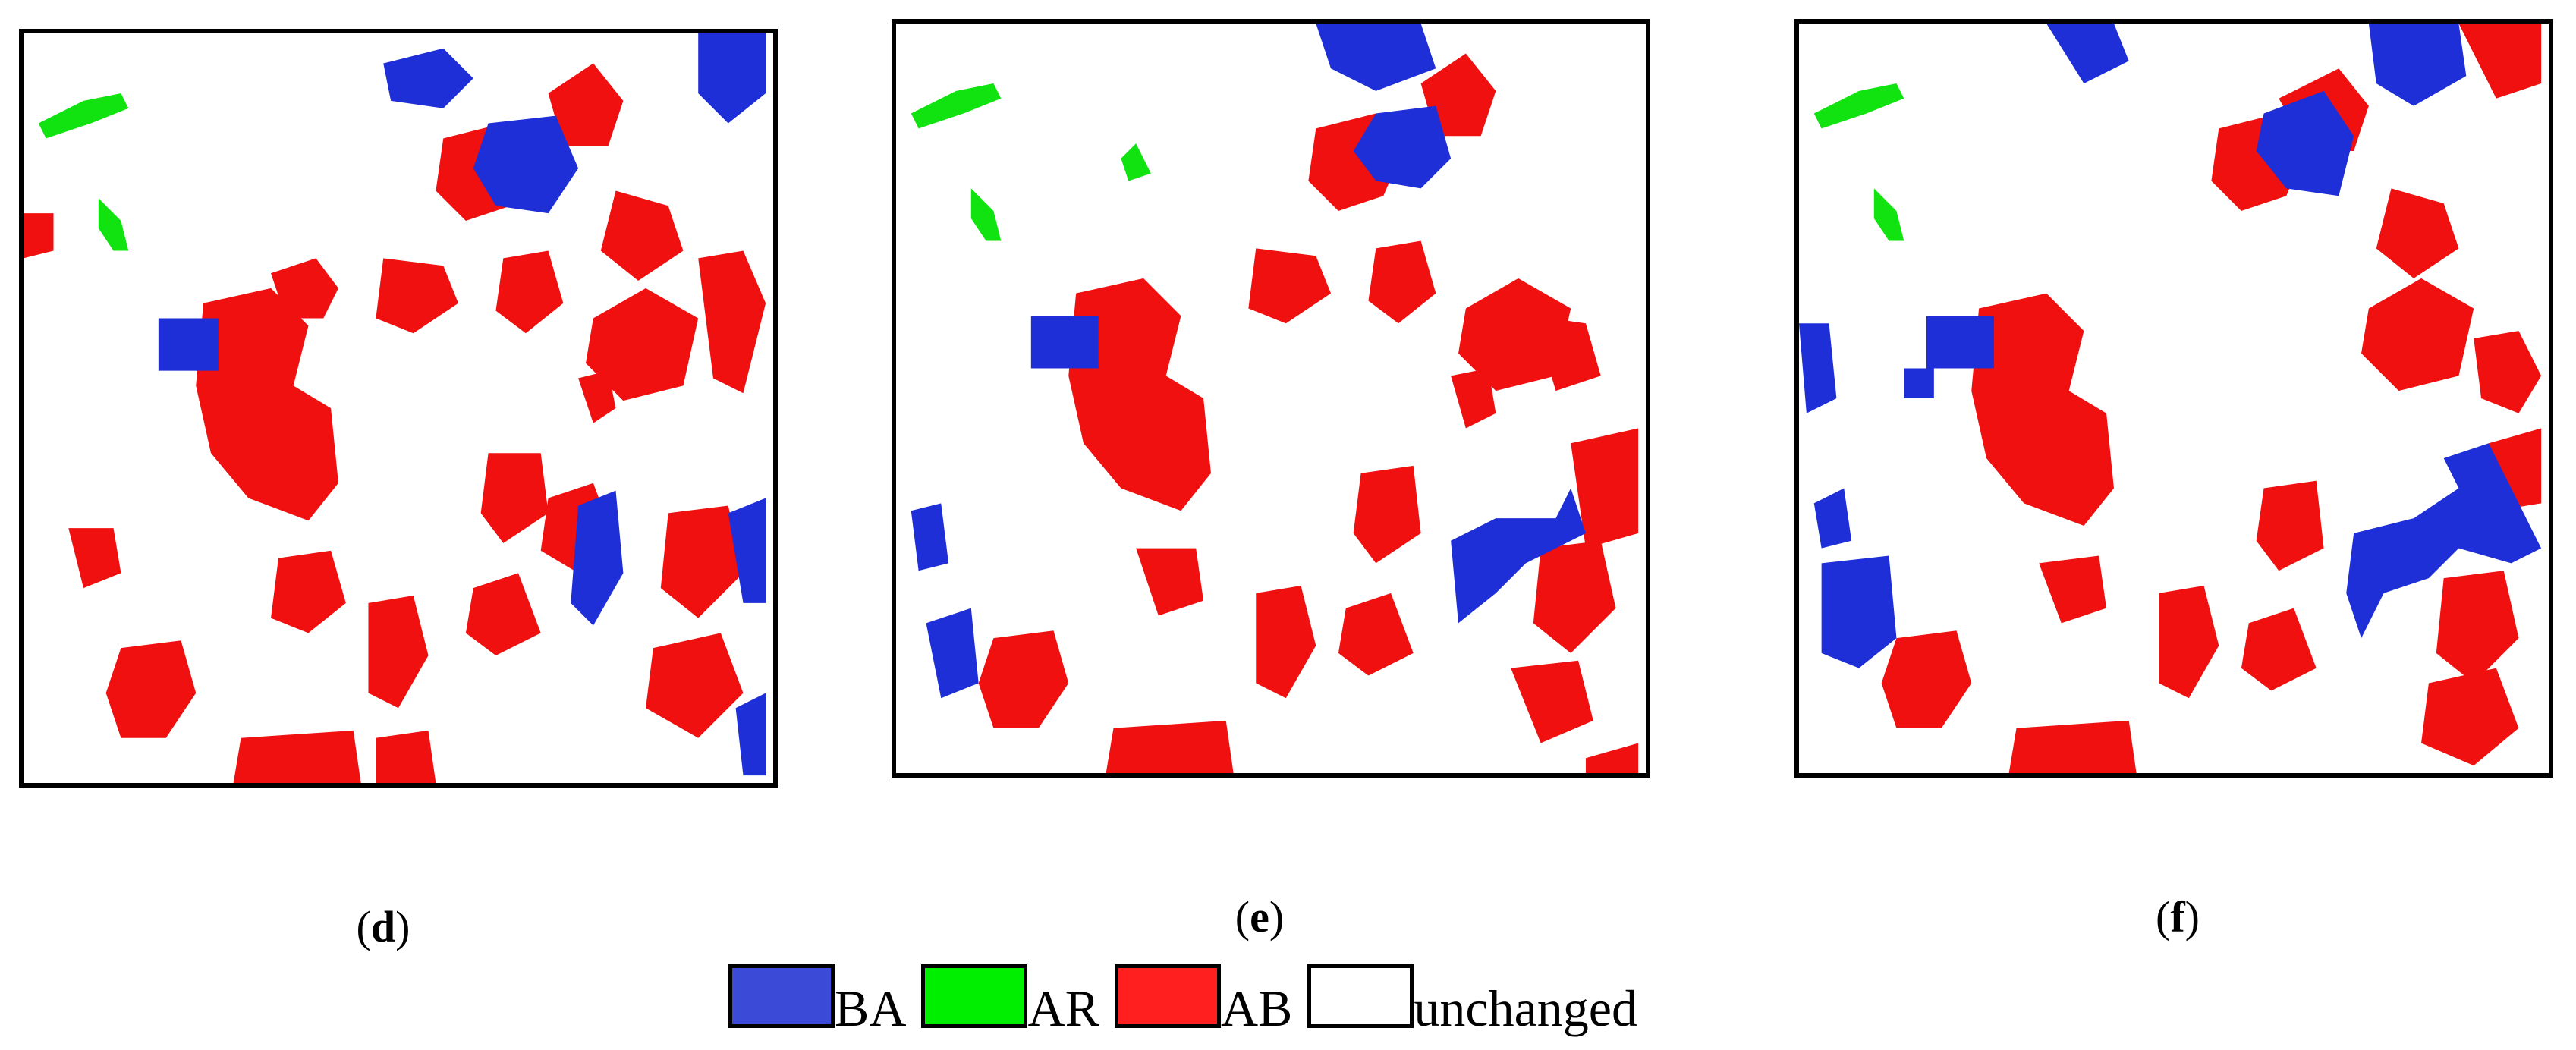  Describe the element at coordinates (1167, 996) in the screenshot. I see `legend-swatch-ab` at that location.